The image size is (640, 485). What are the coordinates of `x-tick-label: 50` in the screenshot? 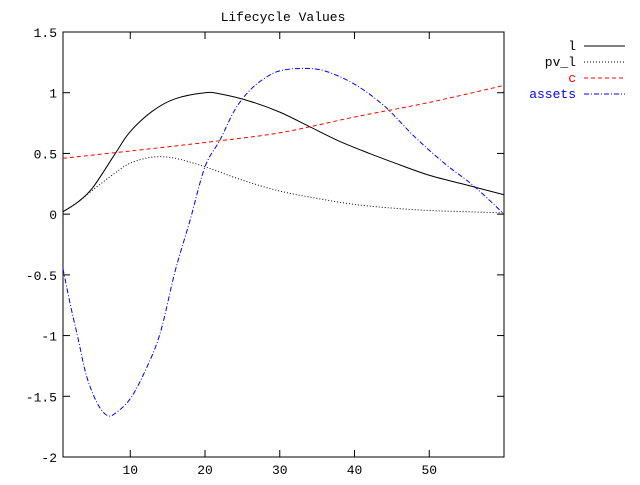 It's located at (429, 470).